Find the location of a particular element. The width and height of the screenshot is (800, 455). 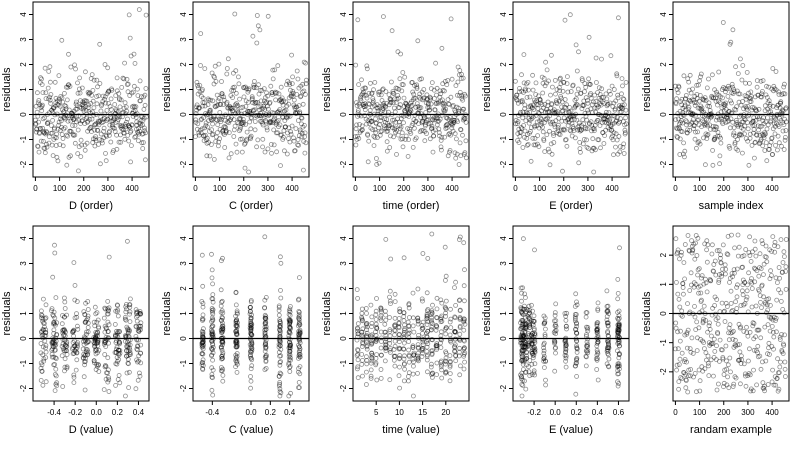

x-tick-label: 300 is located at coordinates (108, 188).